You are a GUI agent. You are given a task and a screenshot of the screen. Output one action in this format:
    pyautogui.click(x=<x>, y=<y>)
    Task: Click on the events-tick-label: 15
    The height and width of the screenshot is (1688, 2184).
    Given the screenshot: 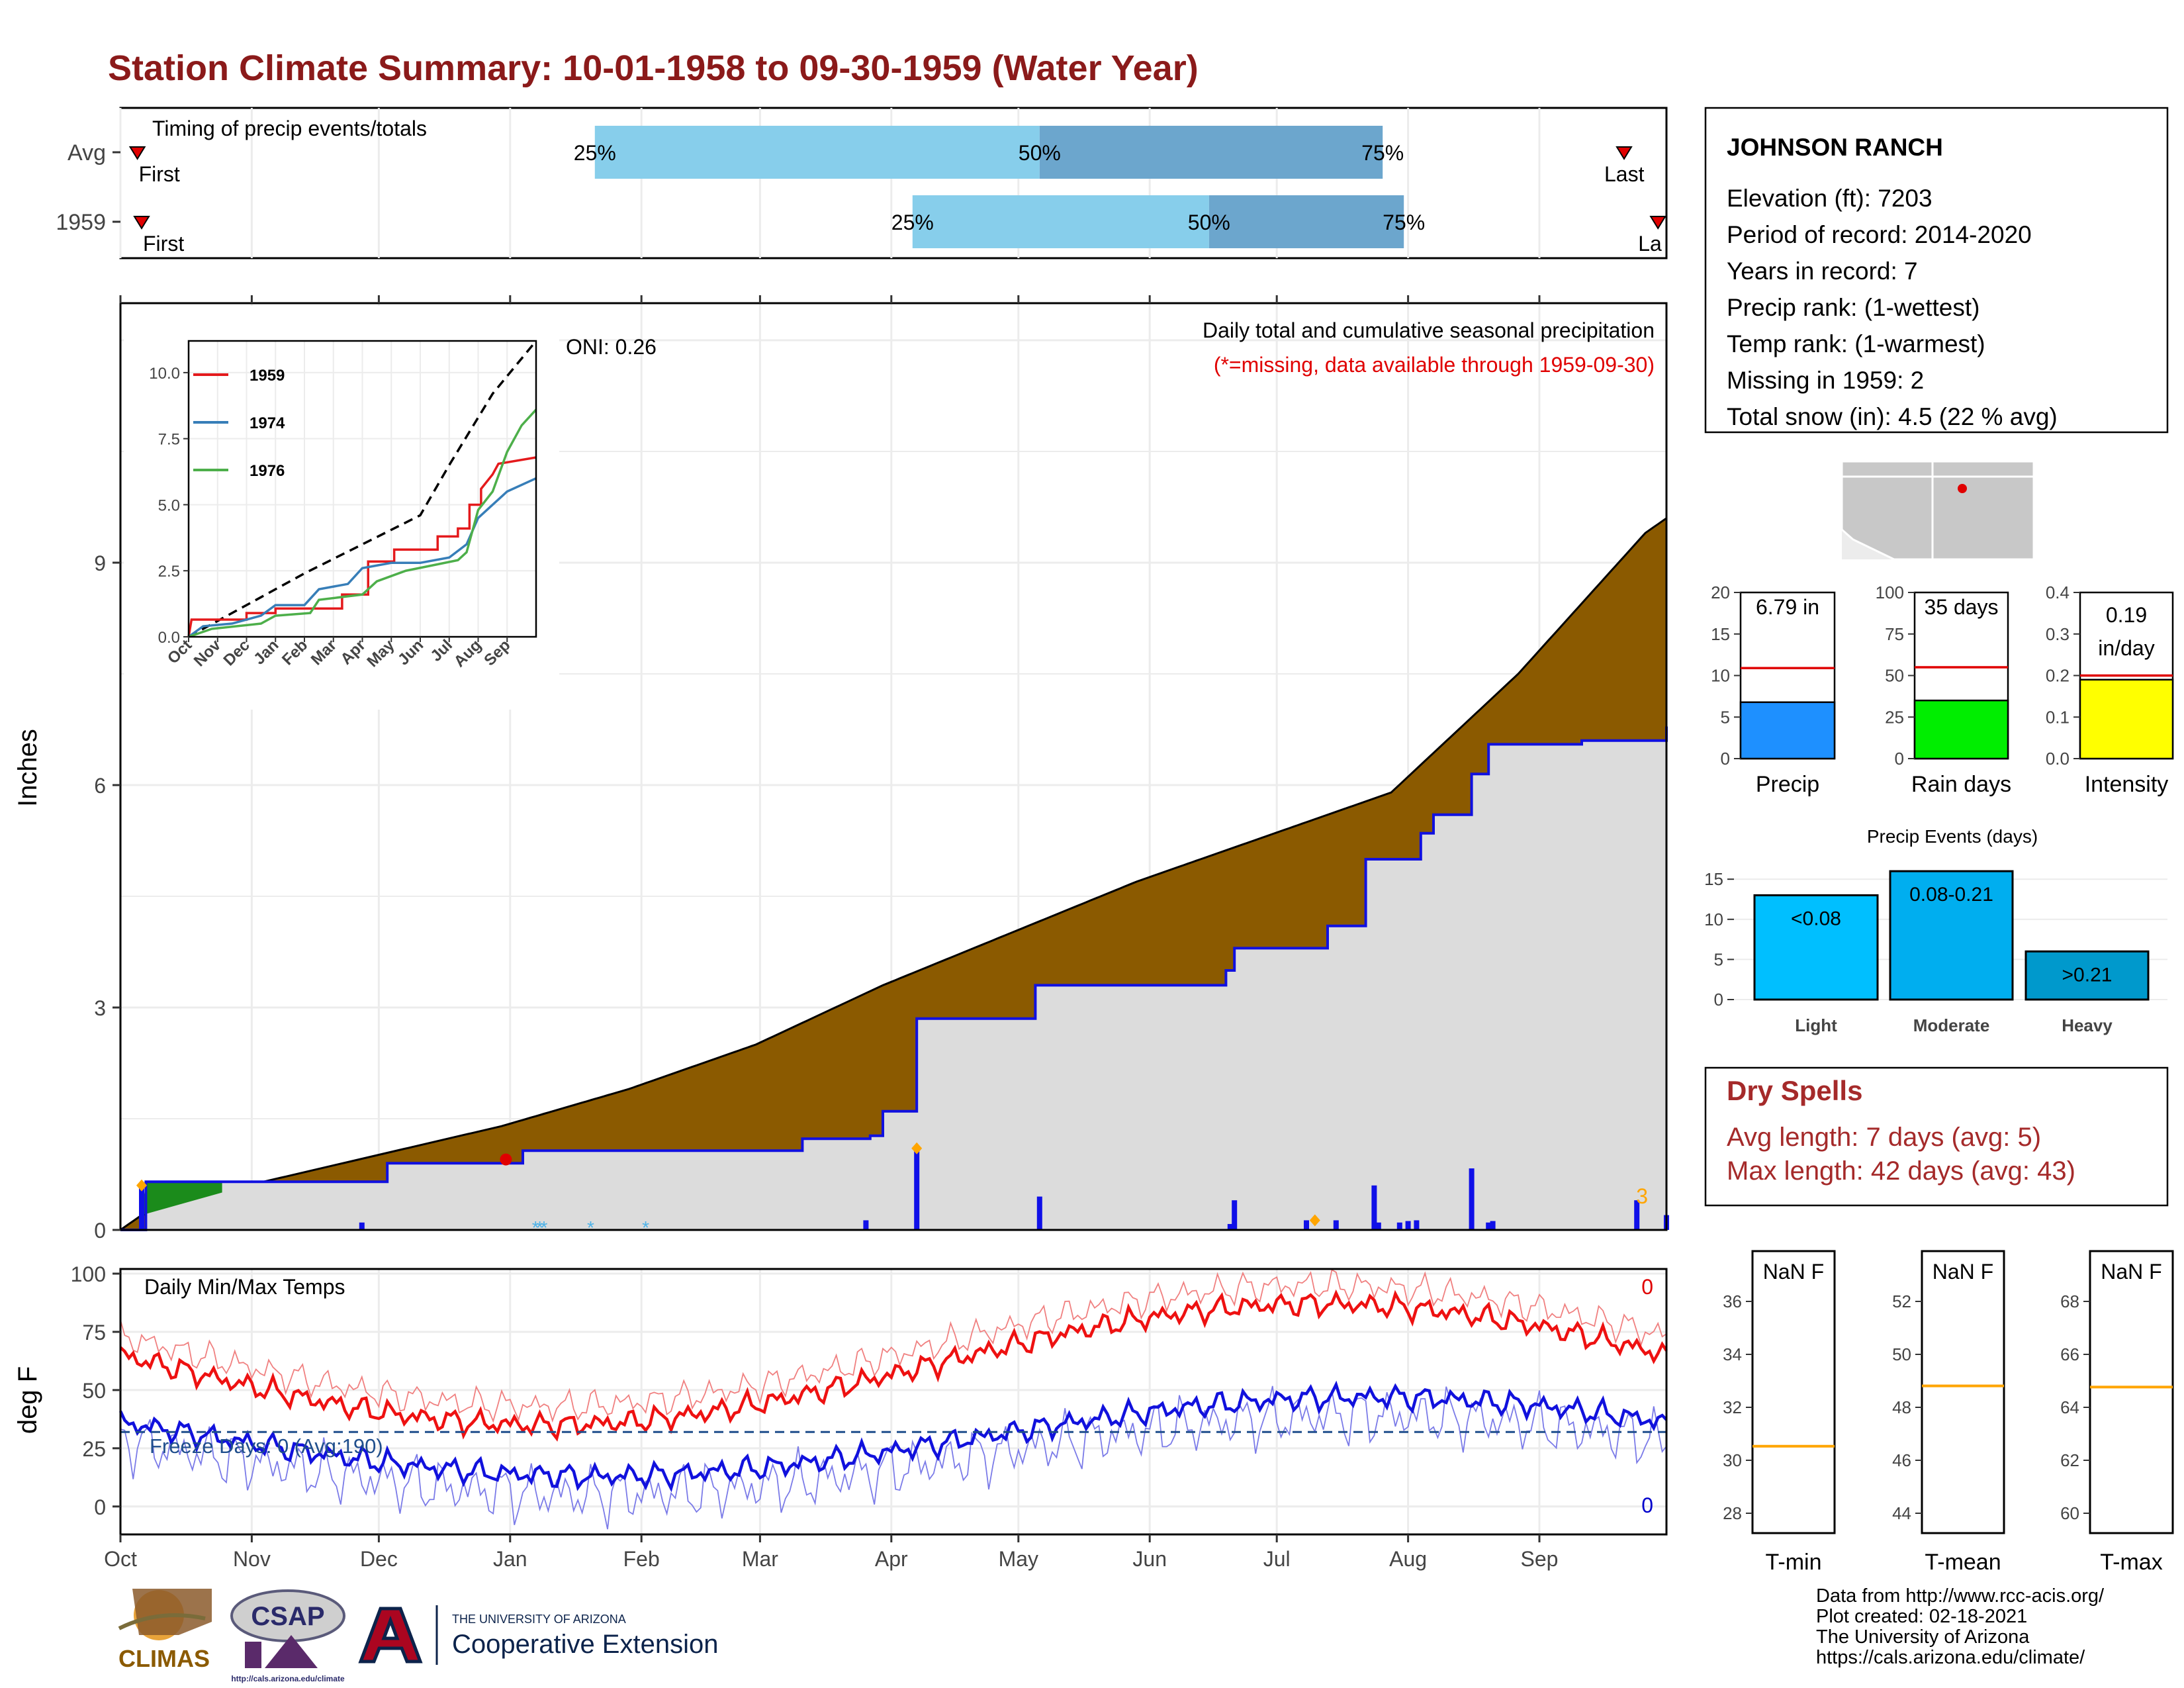 What is the action you would take?
    pyautogui.click(x=1713, y=879)
    